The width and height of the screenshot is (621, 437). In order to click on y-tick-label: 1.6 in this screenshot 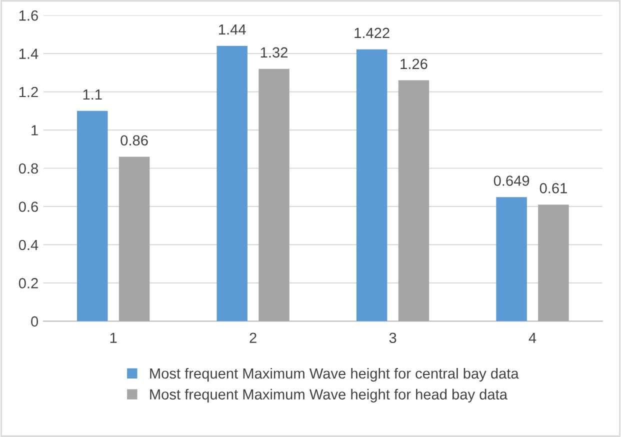, I will do `click(28, 15)`.